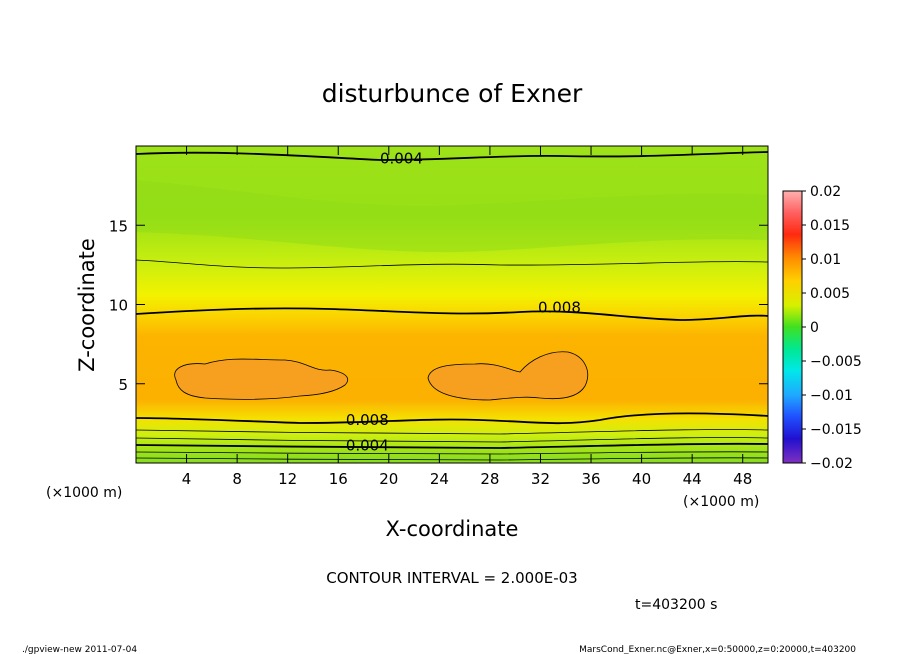 This screenshot has width=904, height=654. What do you see at coordinates (452, 93) in the screenshot?
I see `chart-title: disturbunce of Exner` at bounding box center [452, 93].